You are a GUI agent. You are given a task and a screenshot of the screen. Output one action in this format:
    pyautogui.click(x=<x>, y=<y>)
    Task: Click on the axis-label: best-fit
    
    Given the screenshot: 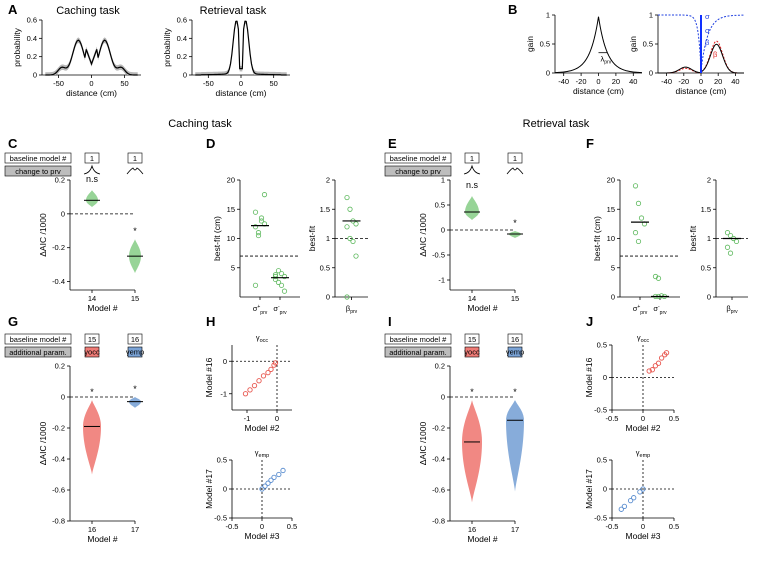 What is the action you would take?
    pyautogui.click(x=312, y=238)
    